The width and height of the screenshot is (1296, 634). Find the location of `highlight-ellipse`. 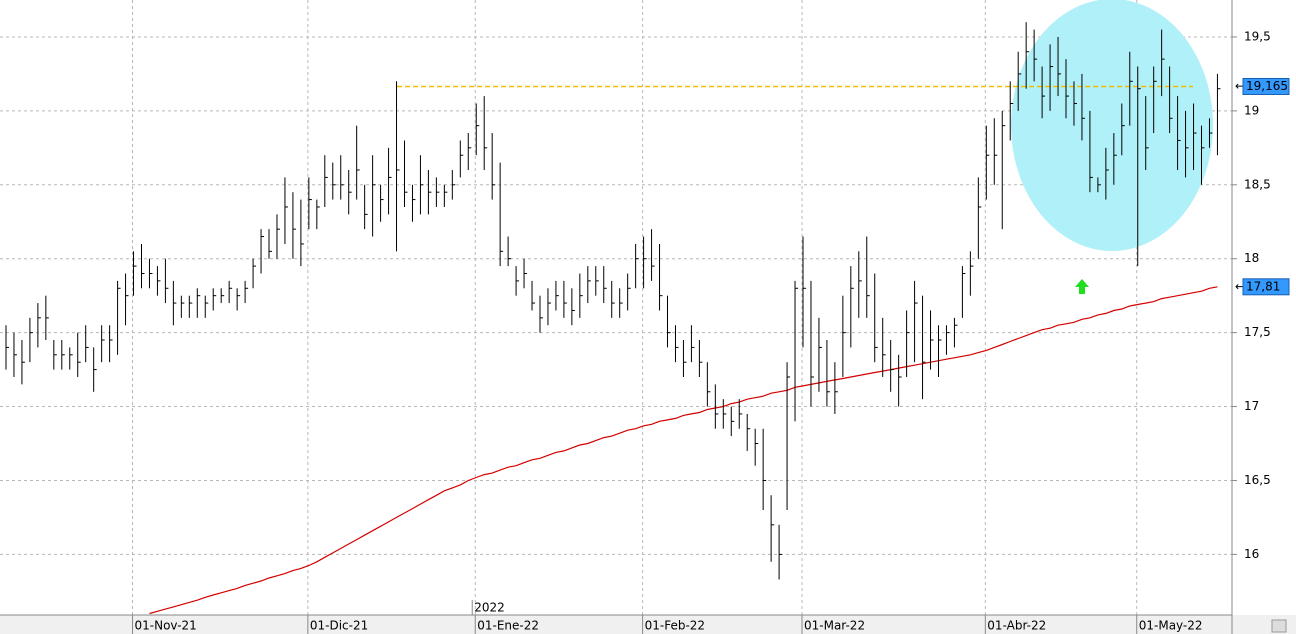

highlight-ellipse is located at coordinates (1112, 125).